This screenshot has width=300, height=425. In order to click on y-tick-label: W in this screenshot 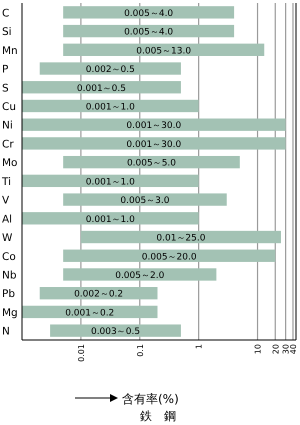, I will do `click(7, 238)`.